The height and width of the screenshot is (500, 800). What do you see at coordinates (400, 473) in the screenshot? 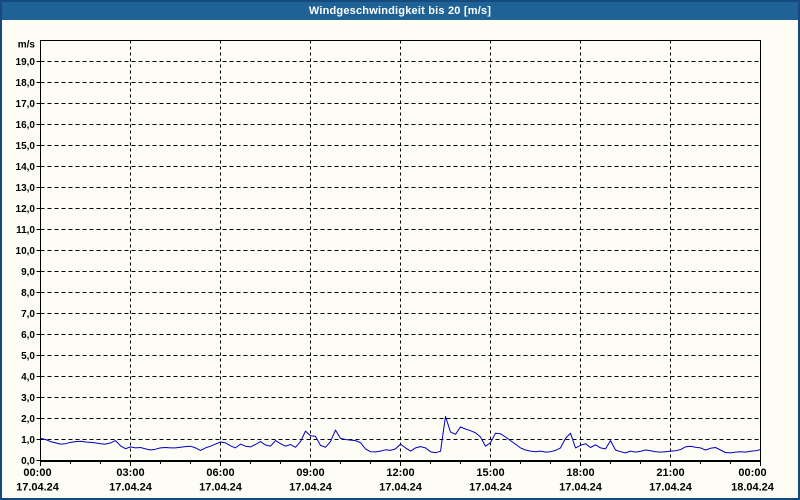
I see `x-time-label: 12:00` at bounding box center [400, 473].